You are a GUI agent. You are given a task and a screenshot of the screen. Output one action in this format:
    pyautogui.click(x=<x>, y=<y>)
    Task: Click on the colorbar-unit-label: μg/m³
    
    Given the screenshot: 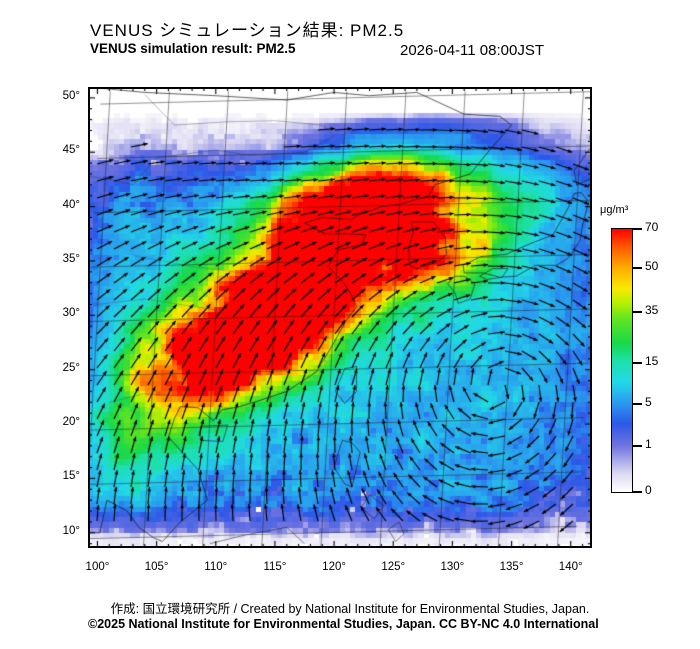 What is the action you would take?
    pyautogui.click(x=614, y=210)
    